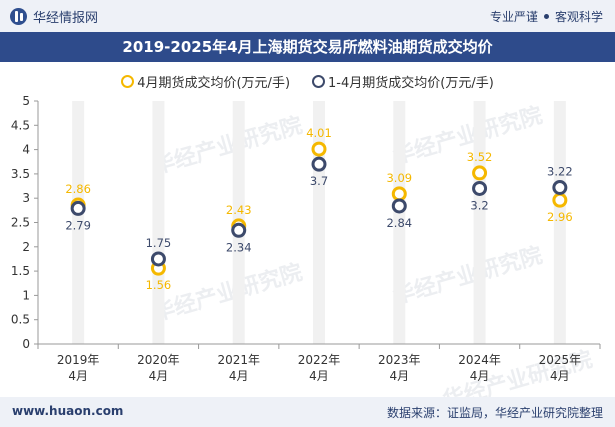 Image resolution: width=615 pixels, height=427 pixels. Describe the element at coordinates (78, 360) in the screenshot. I see `x-tick-label: 2019年` at that location.